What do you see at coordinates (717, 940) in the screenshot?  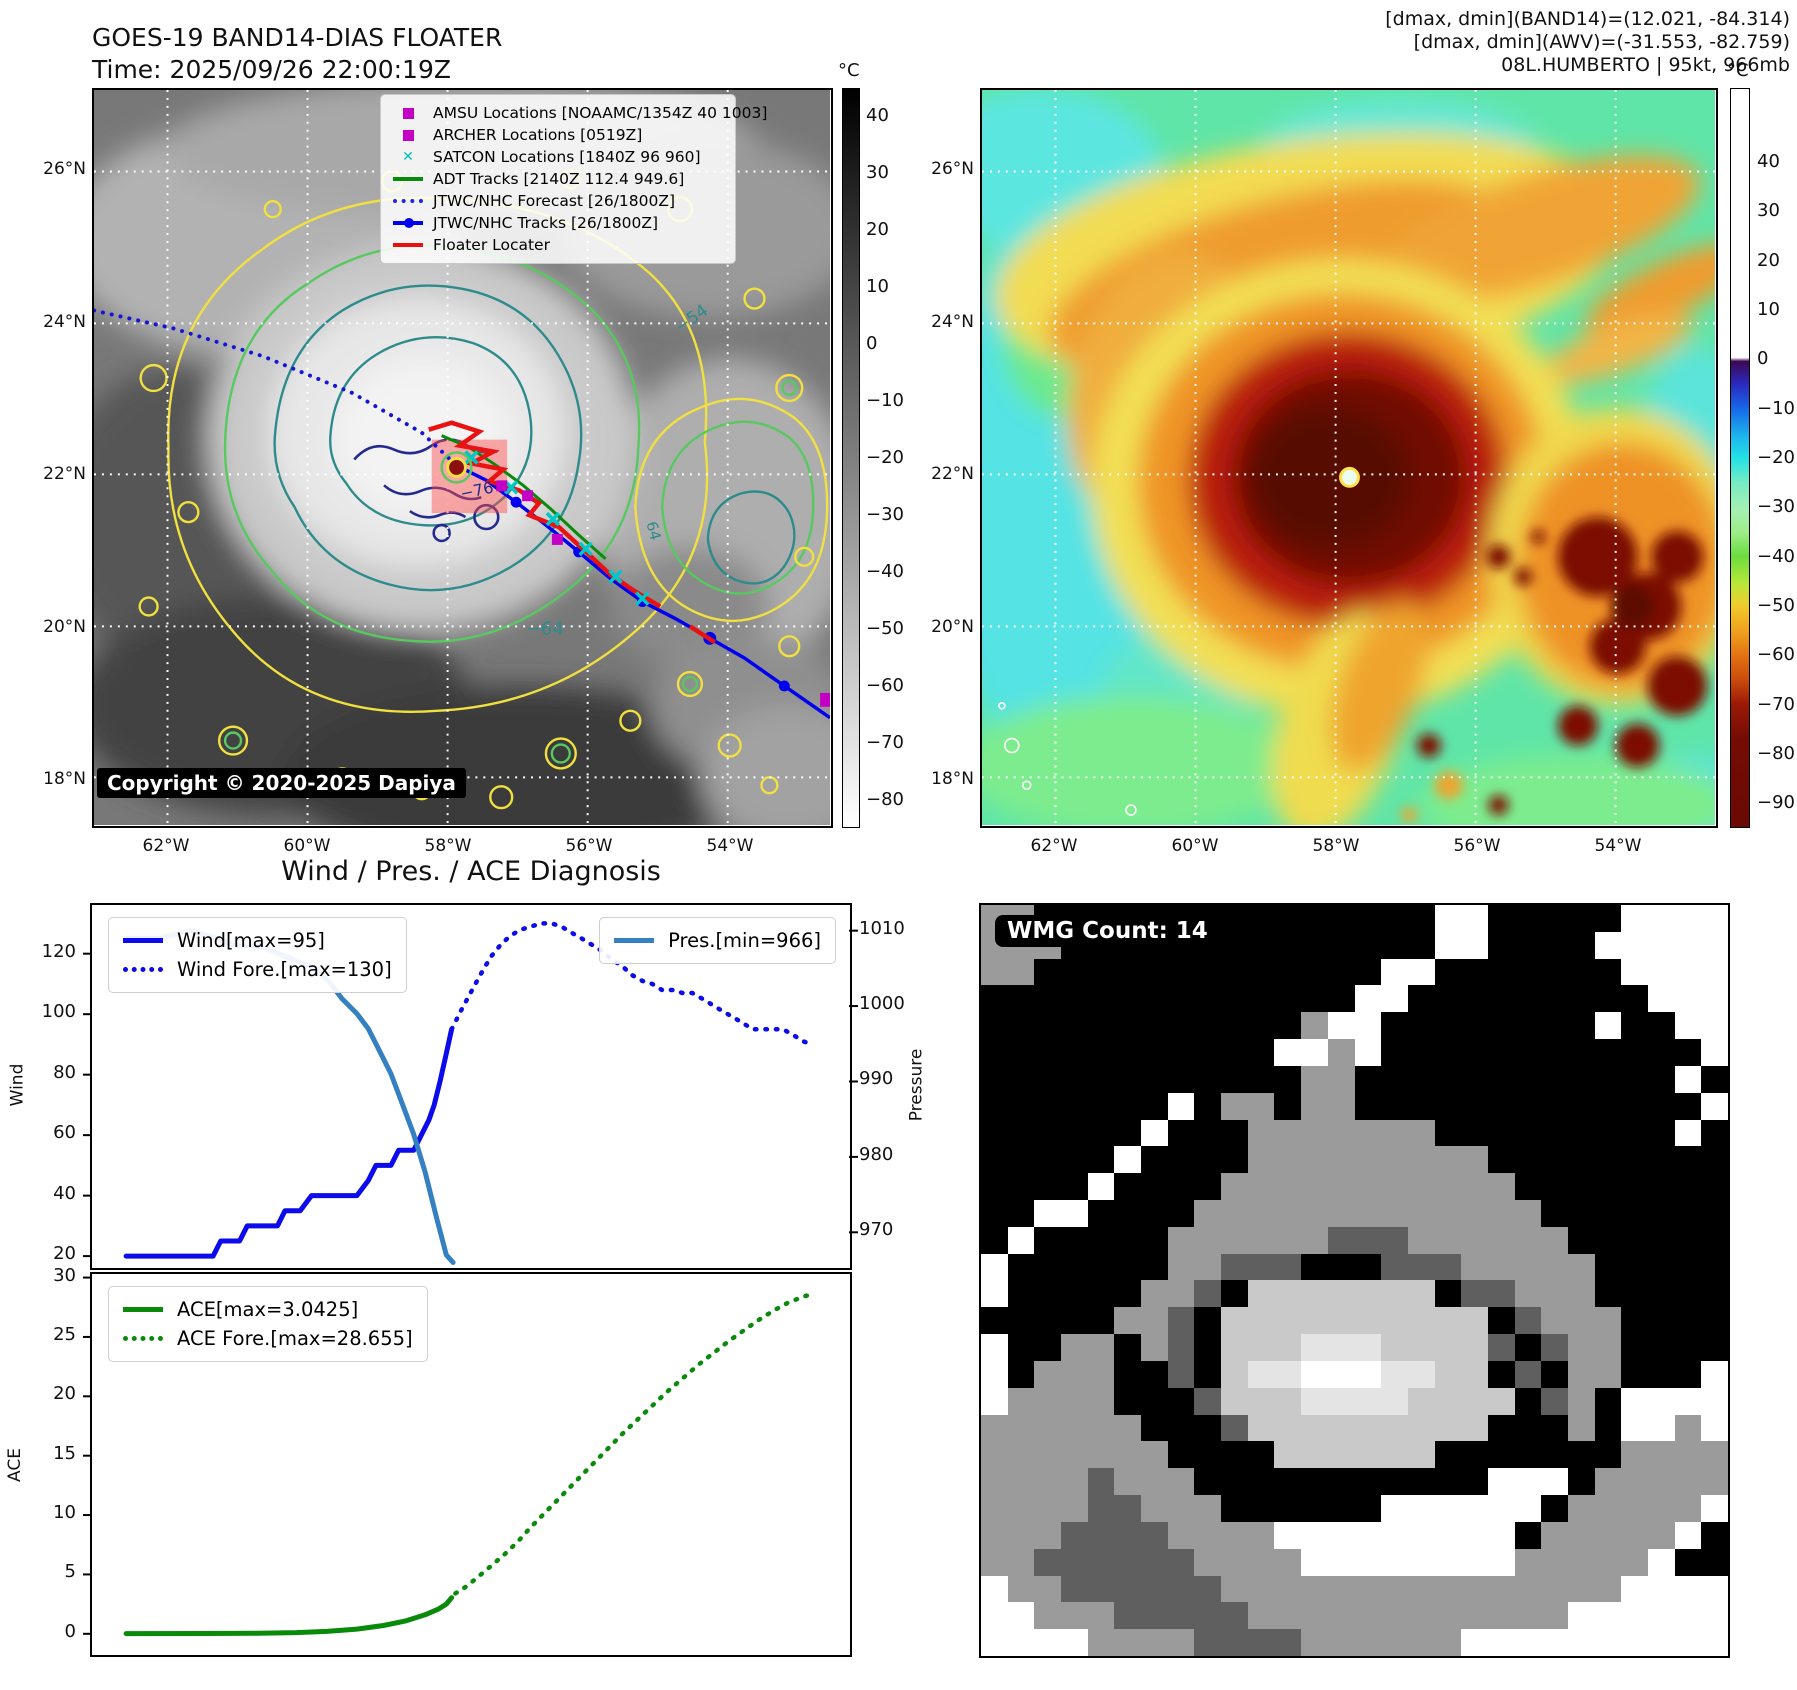 I see `legend-item: Pres.[min=966]` at bounding box center [717, 940].